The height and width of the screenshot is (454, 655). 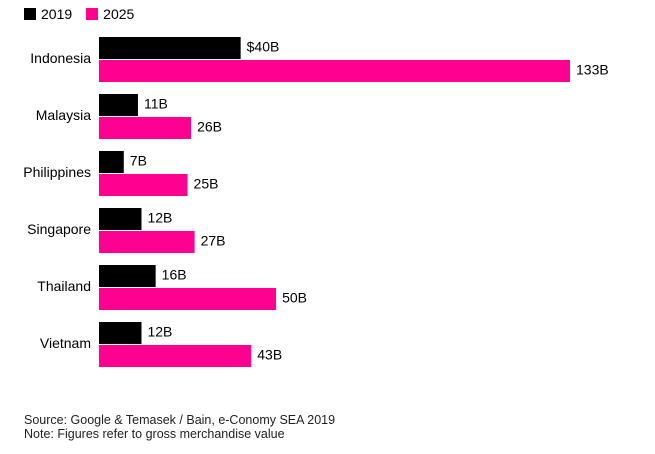 I want to click on legend-label-2019: 2019, so click(x=57, y=14).